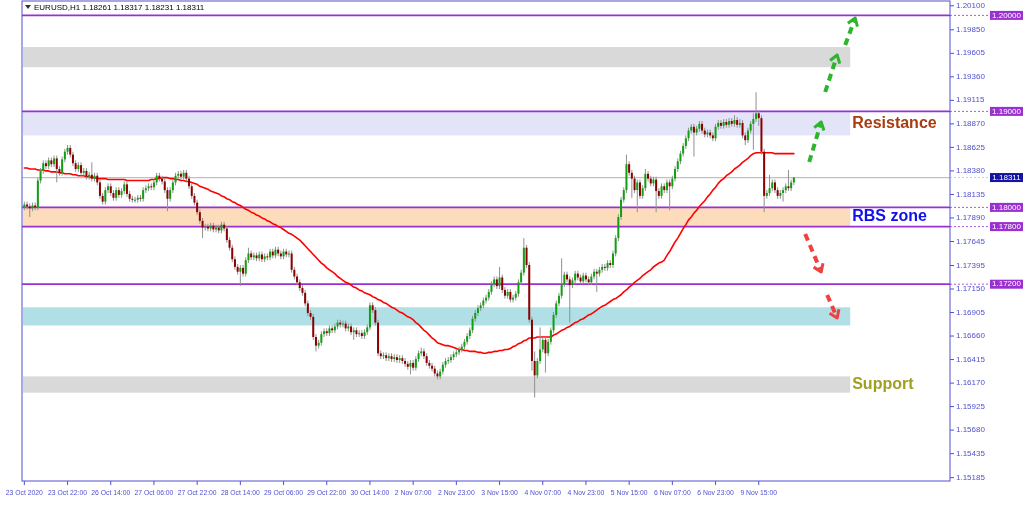 The image size is (1024, 511). What do you see at coordinates (1007, 226) in the screenshot?
I see `ref-line-label: 1.17800` at bounding box center [1007, 226].